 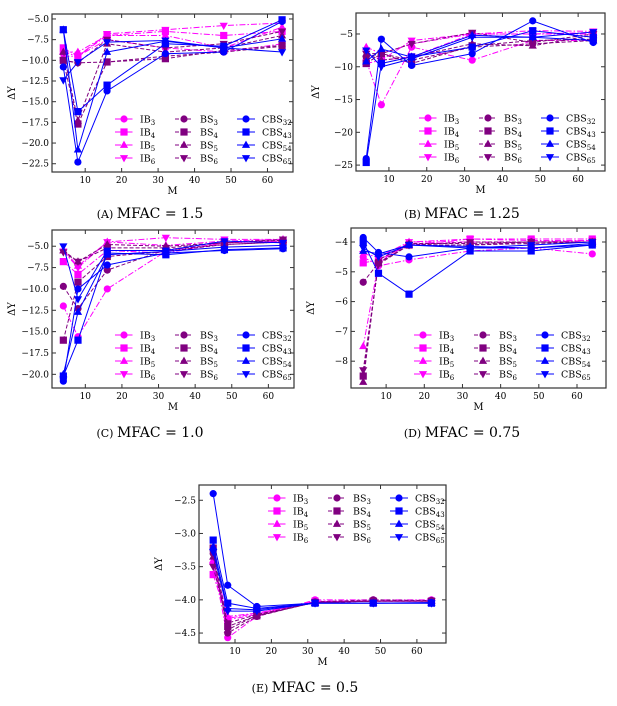 I want to click on y-tick-label: −10, so click(x=343, y=68).